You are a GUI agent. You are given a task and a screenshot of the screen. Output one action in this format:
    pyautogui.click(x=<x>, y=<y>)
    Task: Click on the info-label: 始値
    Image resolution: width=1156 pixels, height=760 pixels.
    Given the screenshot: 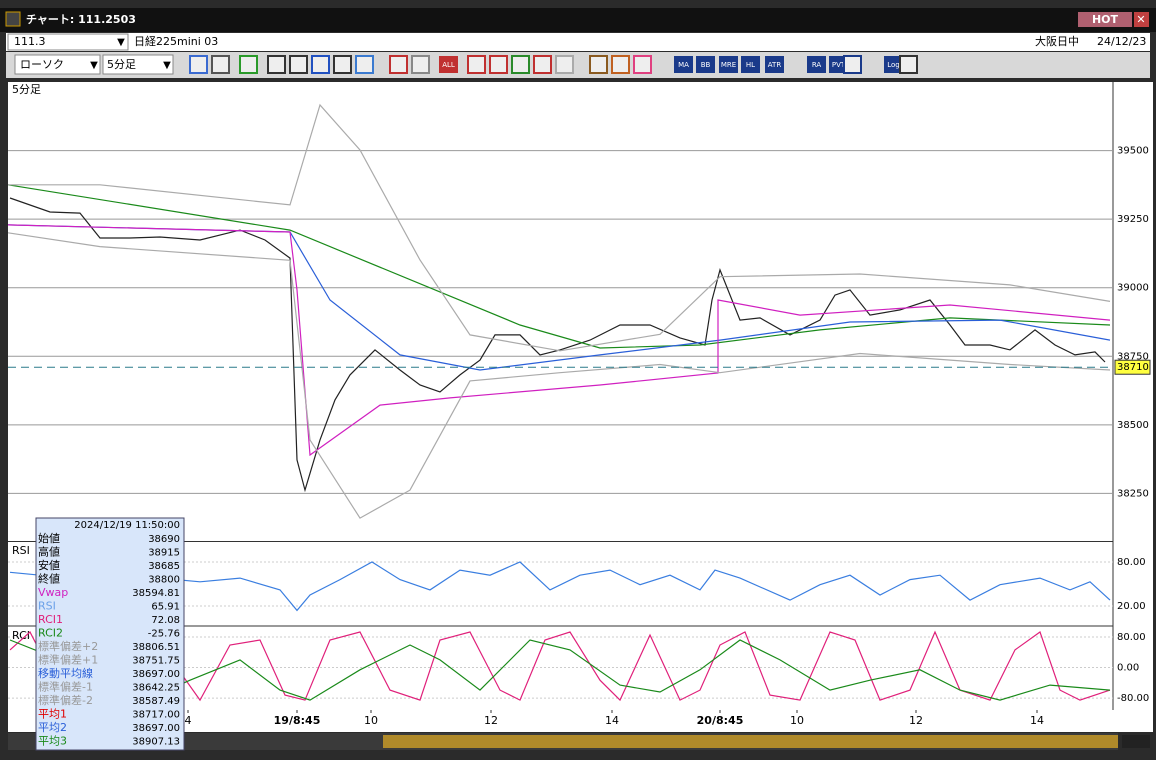 What is the action you would take?
    pyautogui.click(x=49, y=538)
    